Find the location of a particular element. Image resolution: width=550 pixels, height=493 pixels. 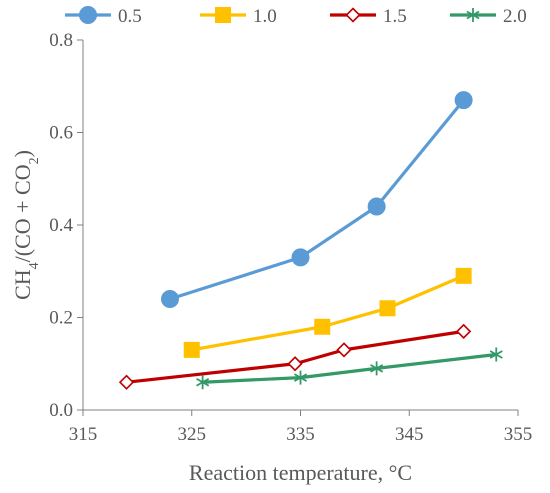

legend-marker-1.0 is located at coordinates (223, 15).